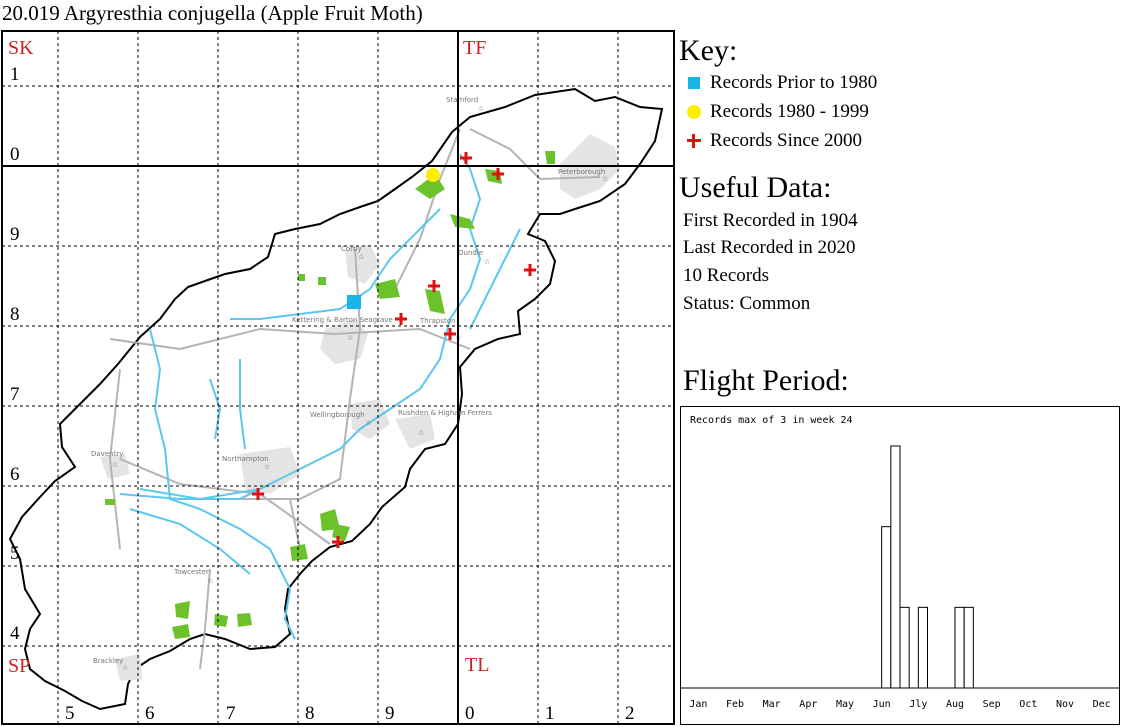 This screenshot has width=1126, height=727. Describe the element at coordinates (735, 704) in the screenshot. I see `month-label: Feb` at that location.